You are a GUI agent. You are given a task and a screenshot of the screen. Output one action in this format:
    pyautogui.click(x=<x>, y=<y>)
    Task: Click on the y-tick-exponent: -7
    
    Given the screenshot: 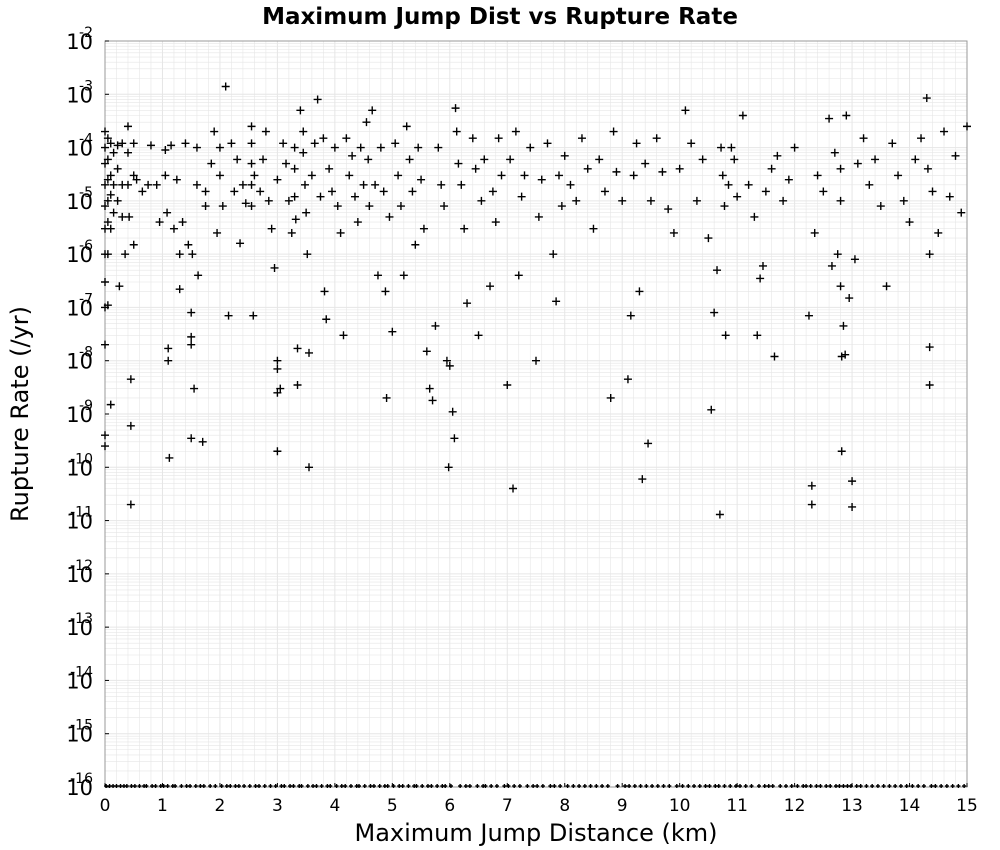 What is the action you would take?
    pyautogui.click(x=86, y=299)
    